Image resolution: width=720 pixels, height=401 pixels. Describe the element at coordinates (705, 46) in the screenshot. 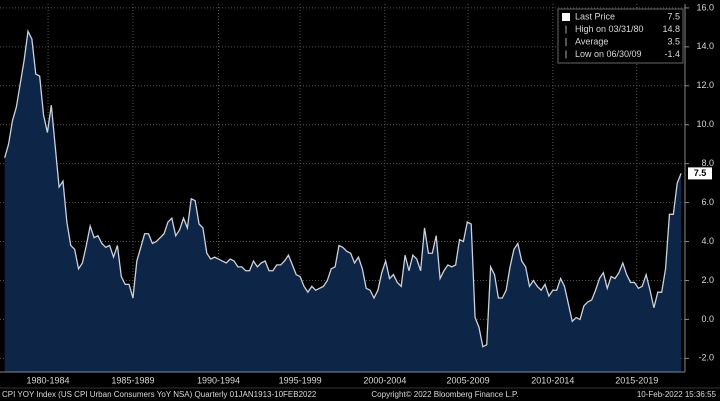

I see `y-tick-label: 14.0` at that location.